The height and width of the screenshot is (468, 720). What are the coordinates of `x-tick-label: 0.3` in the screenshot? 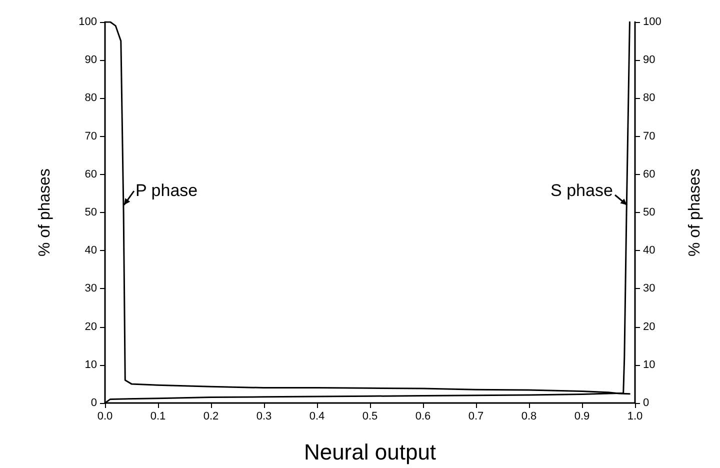 It's located at (264, 416).